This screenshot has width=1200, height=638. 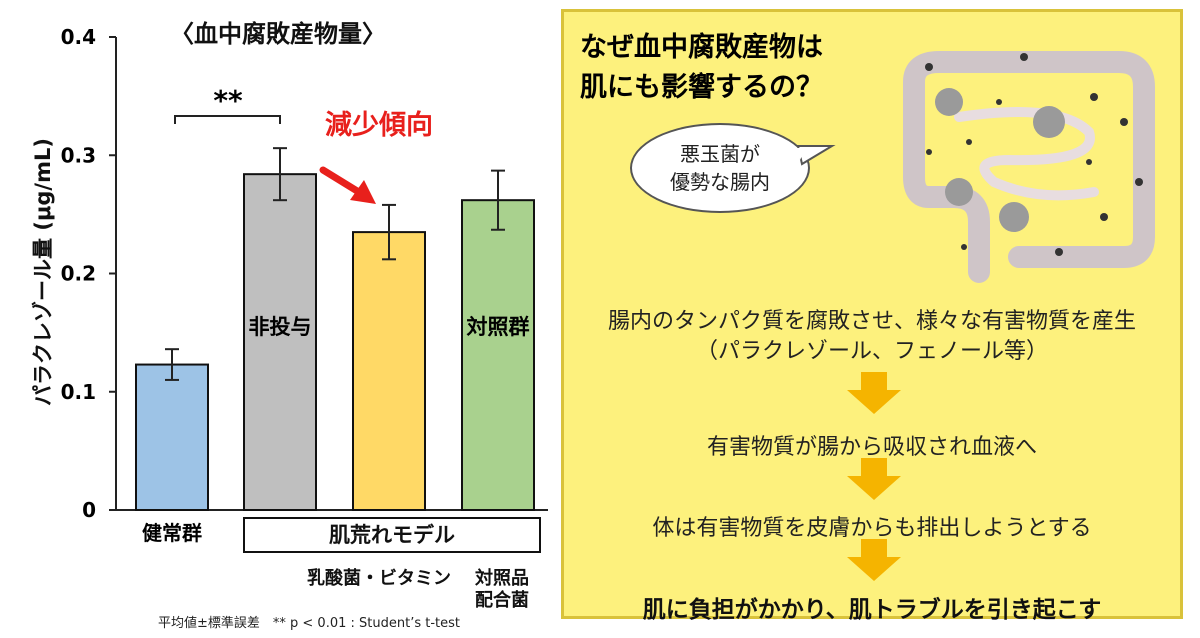 I want to click on step-1-line1: 腸内のタンパク質を腐敗させ、様々な有害物質を産生, so click(x=871, y=321).